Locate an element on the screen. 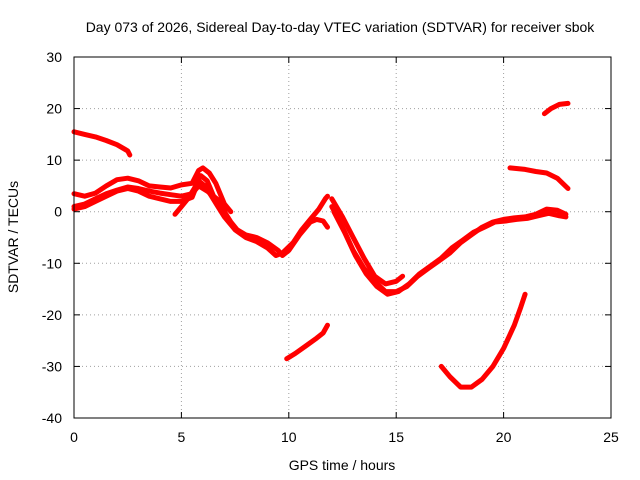  x-tick-label: 10 is located at coordinates (289, 437).